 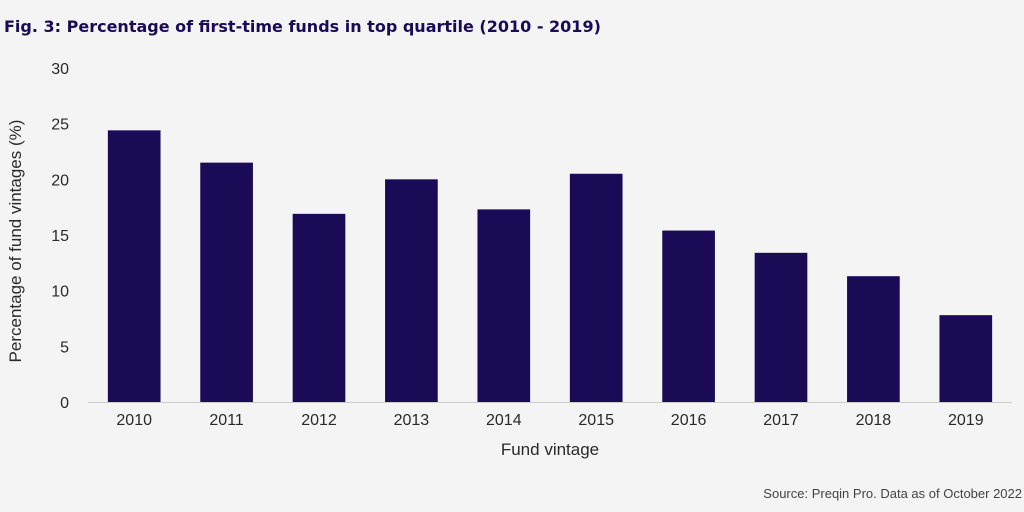 What do you see at coordinates (412, 420) in the screenshot?
I see `x-tick-label: 2013` at bounding box center [412, 420].